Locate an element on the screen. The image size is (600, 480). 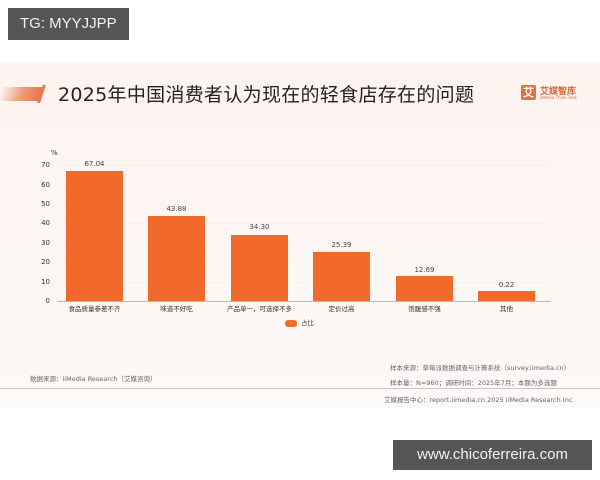
y-tick: 0 is located at coordinates (47, 301).